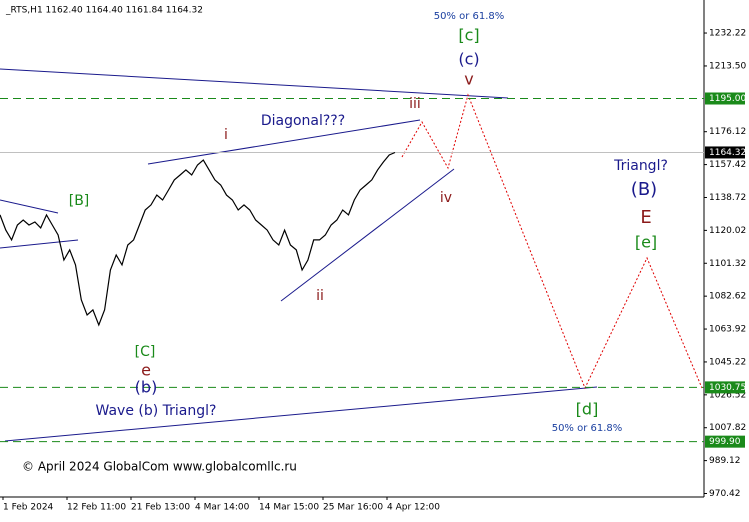 The height and width of the screenshot is (522, 749). I want to click on y-tick-label: 1157.42, so click(727, 165).